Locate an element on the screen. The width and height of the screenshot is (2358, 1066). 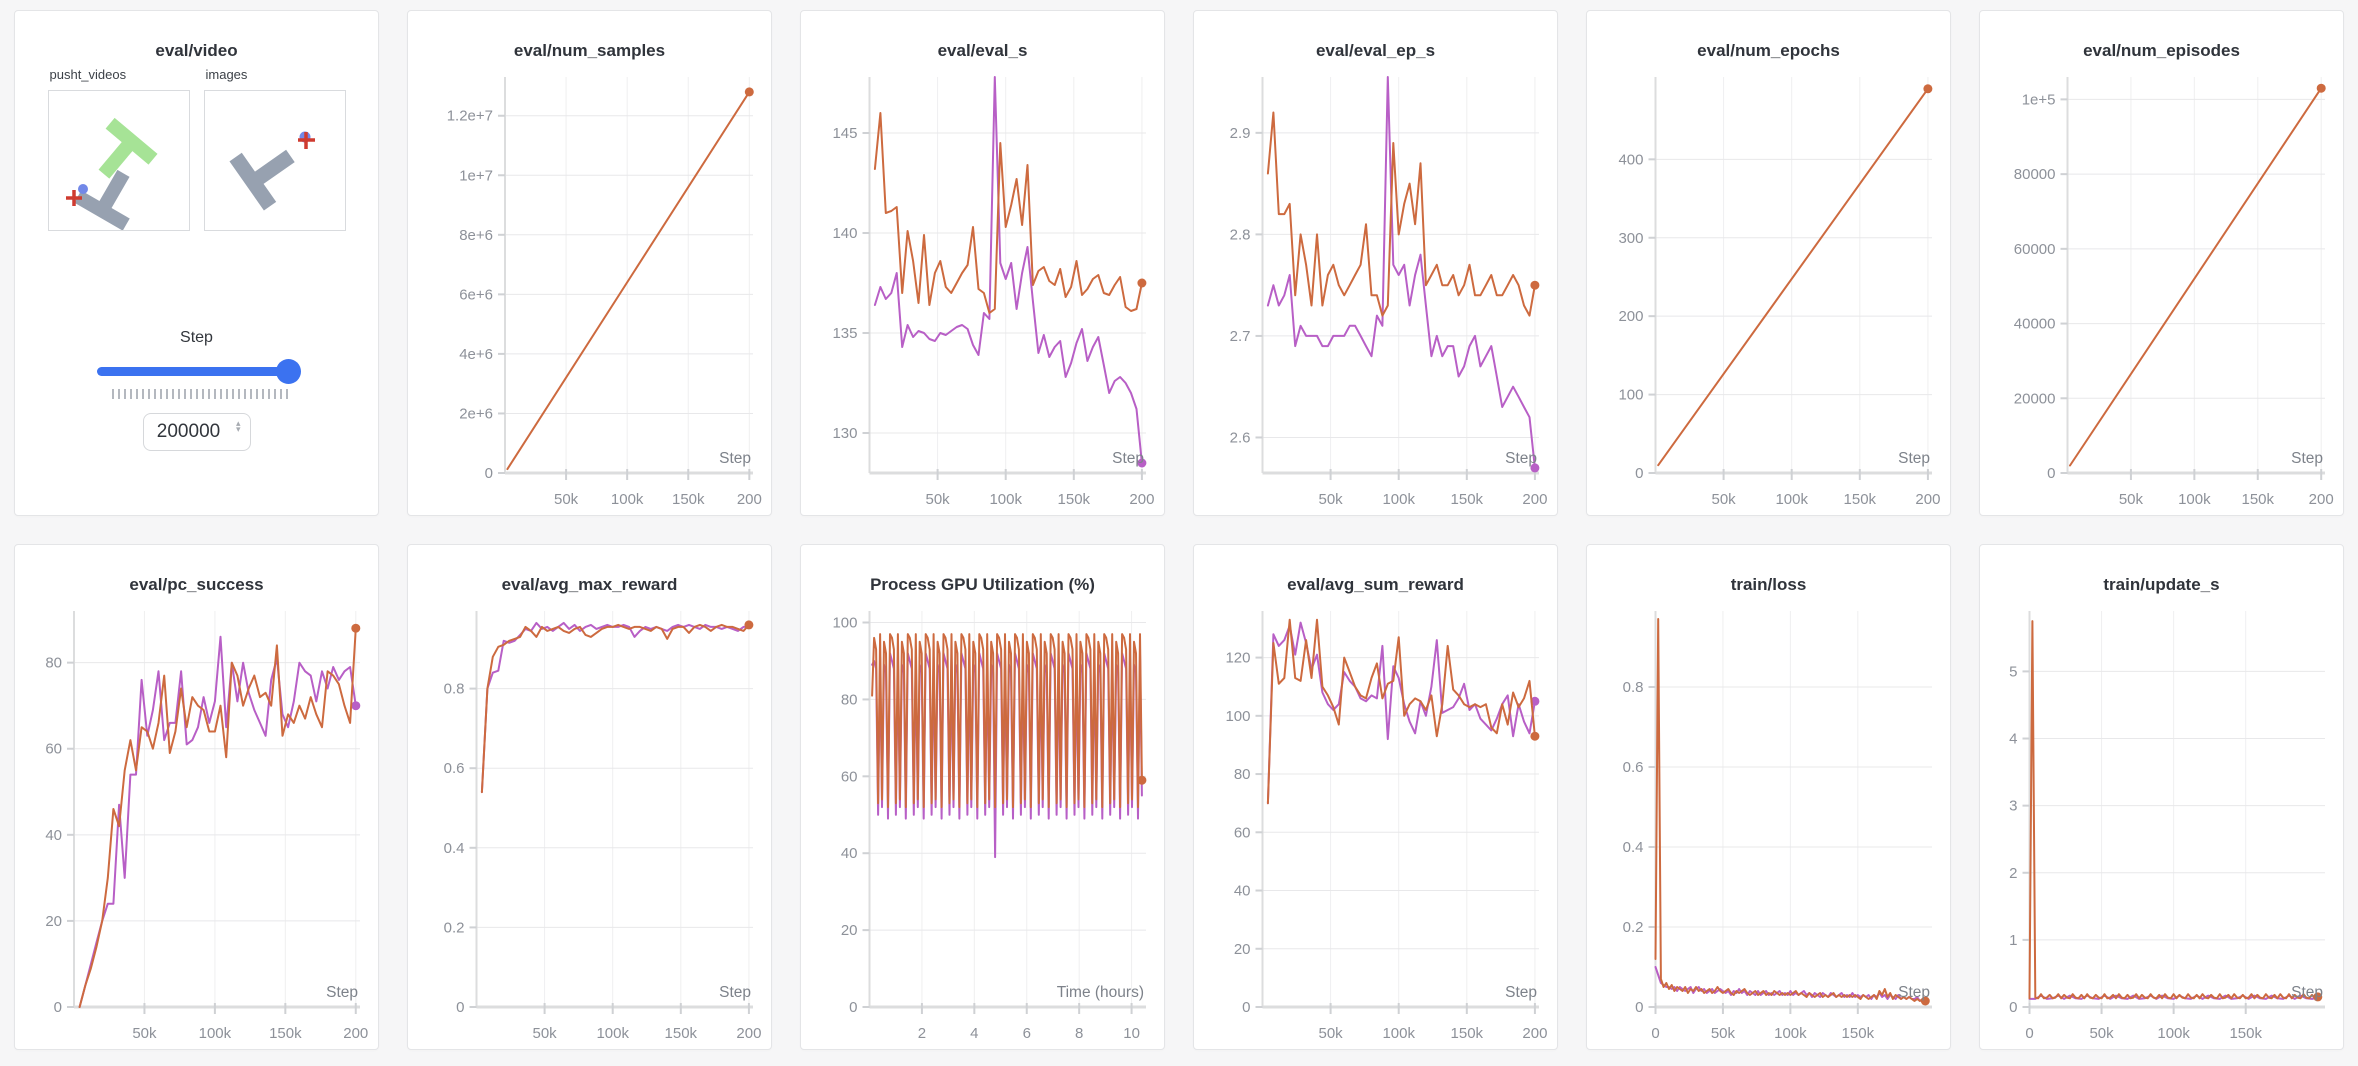
svg-text: 1.2e+7 is located at coordinates (470, 116).